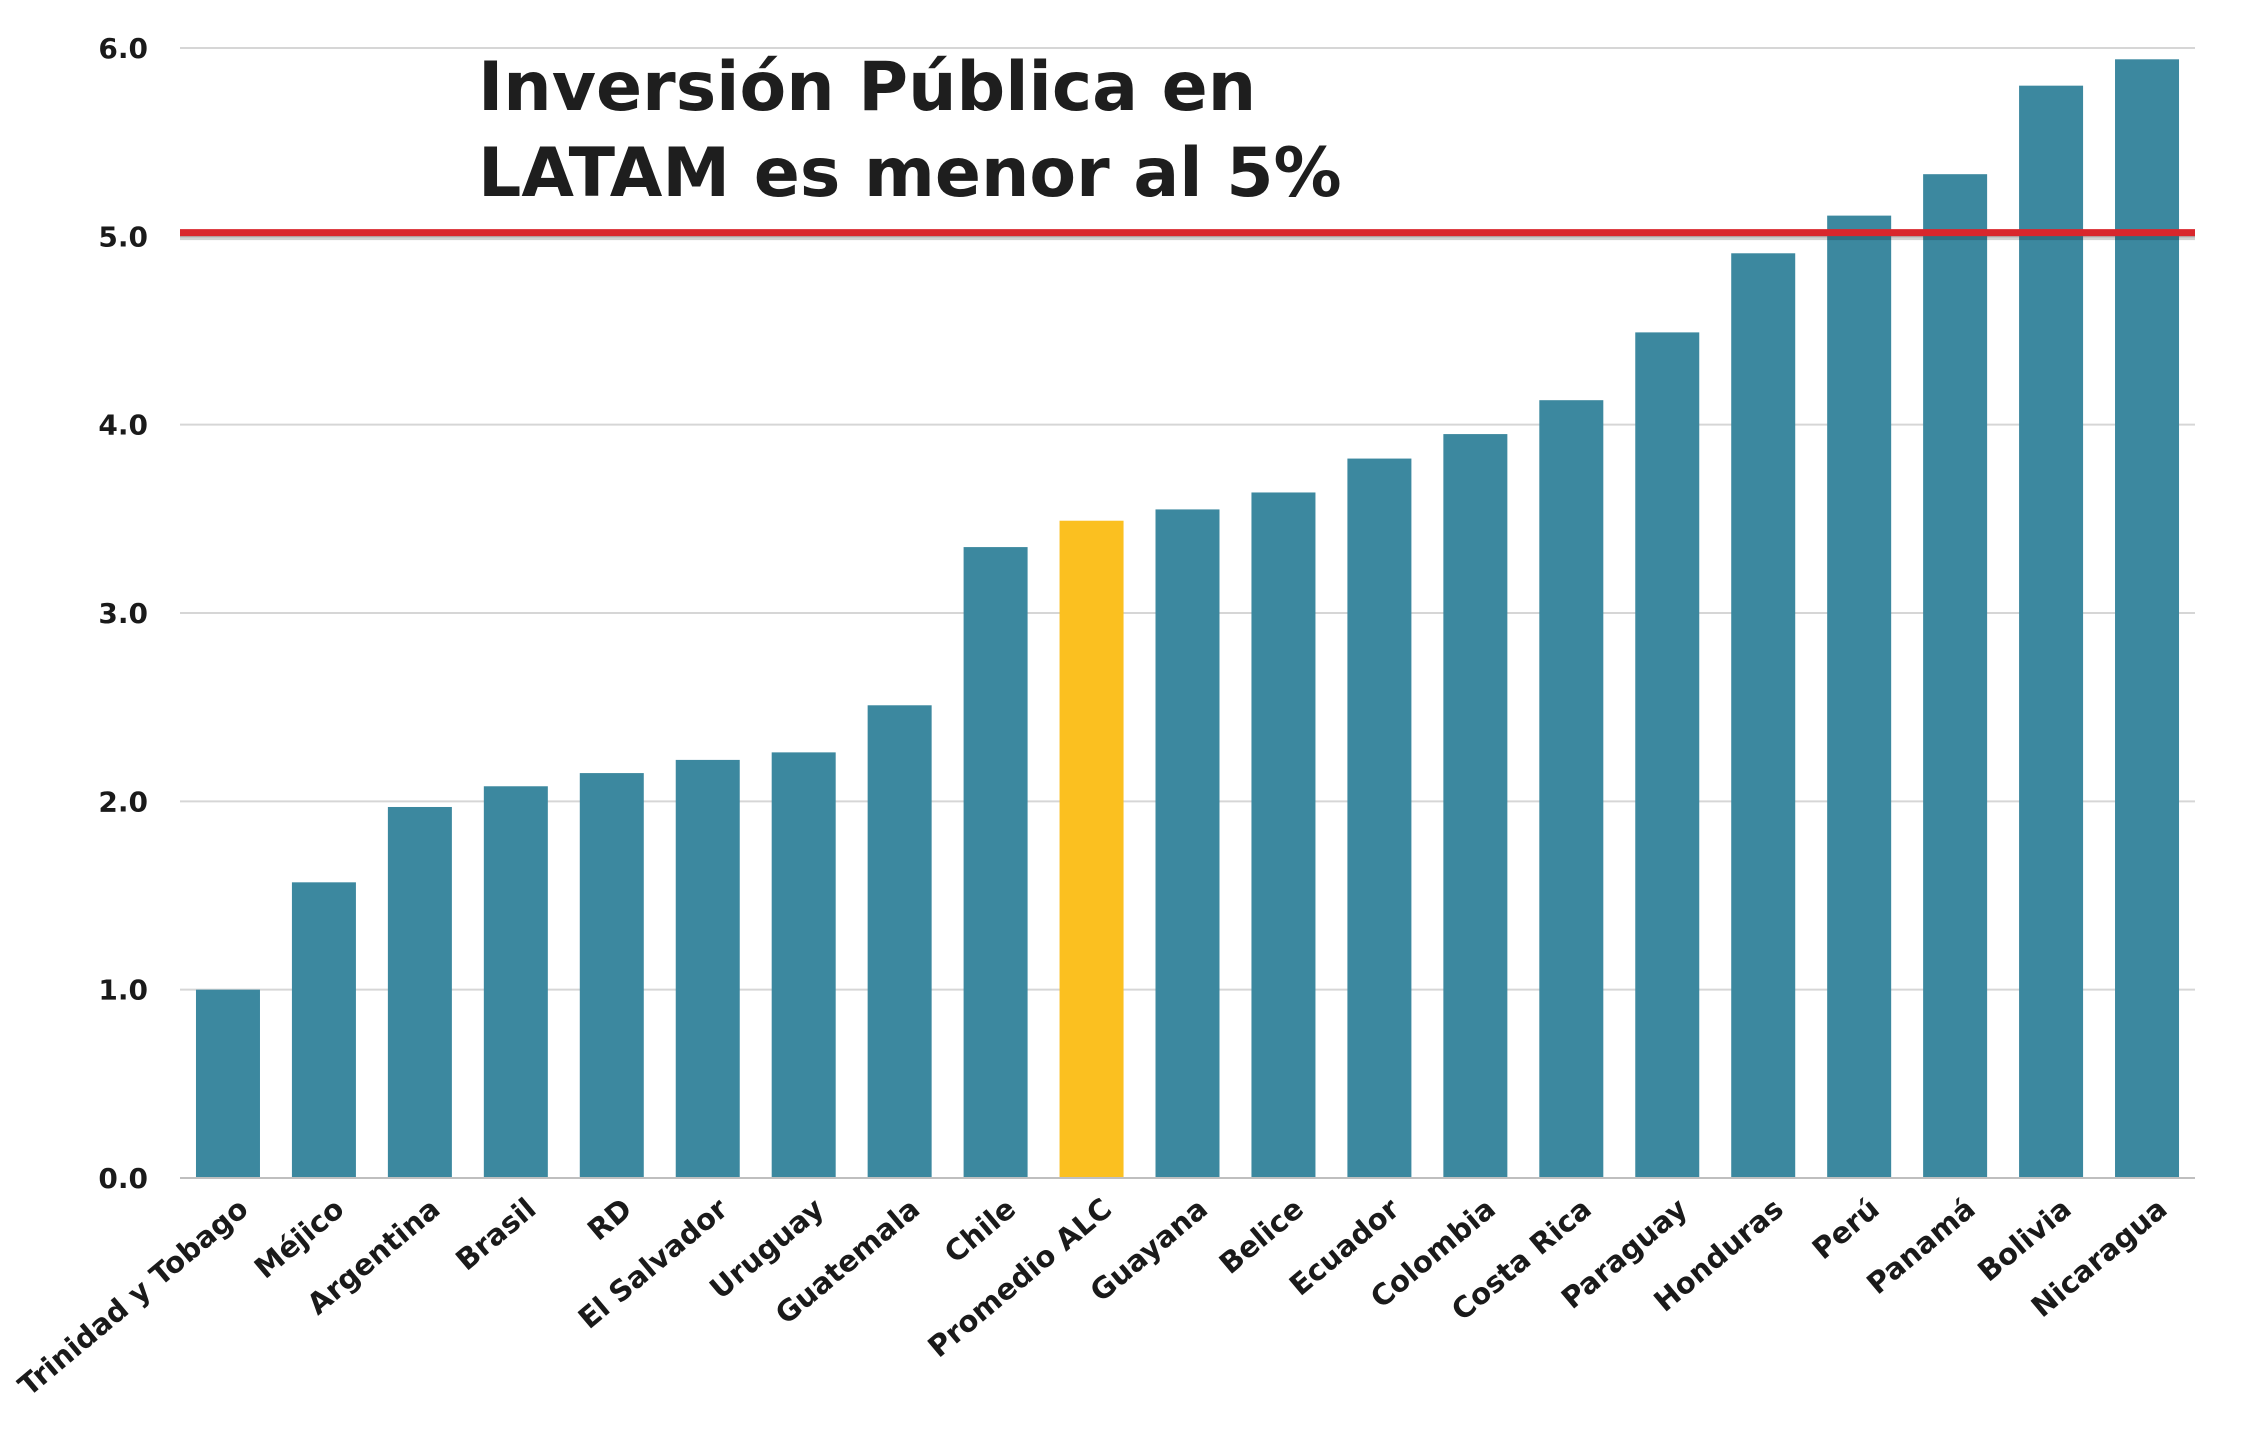  What do you see at coordinates (123, 236) in the screenshot?
I see `y-tick-label: 5.0` at bounding box center [123, 236].